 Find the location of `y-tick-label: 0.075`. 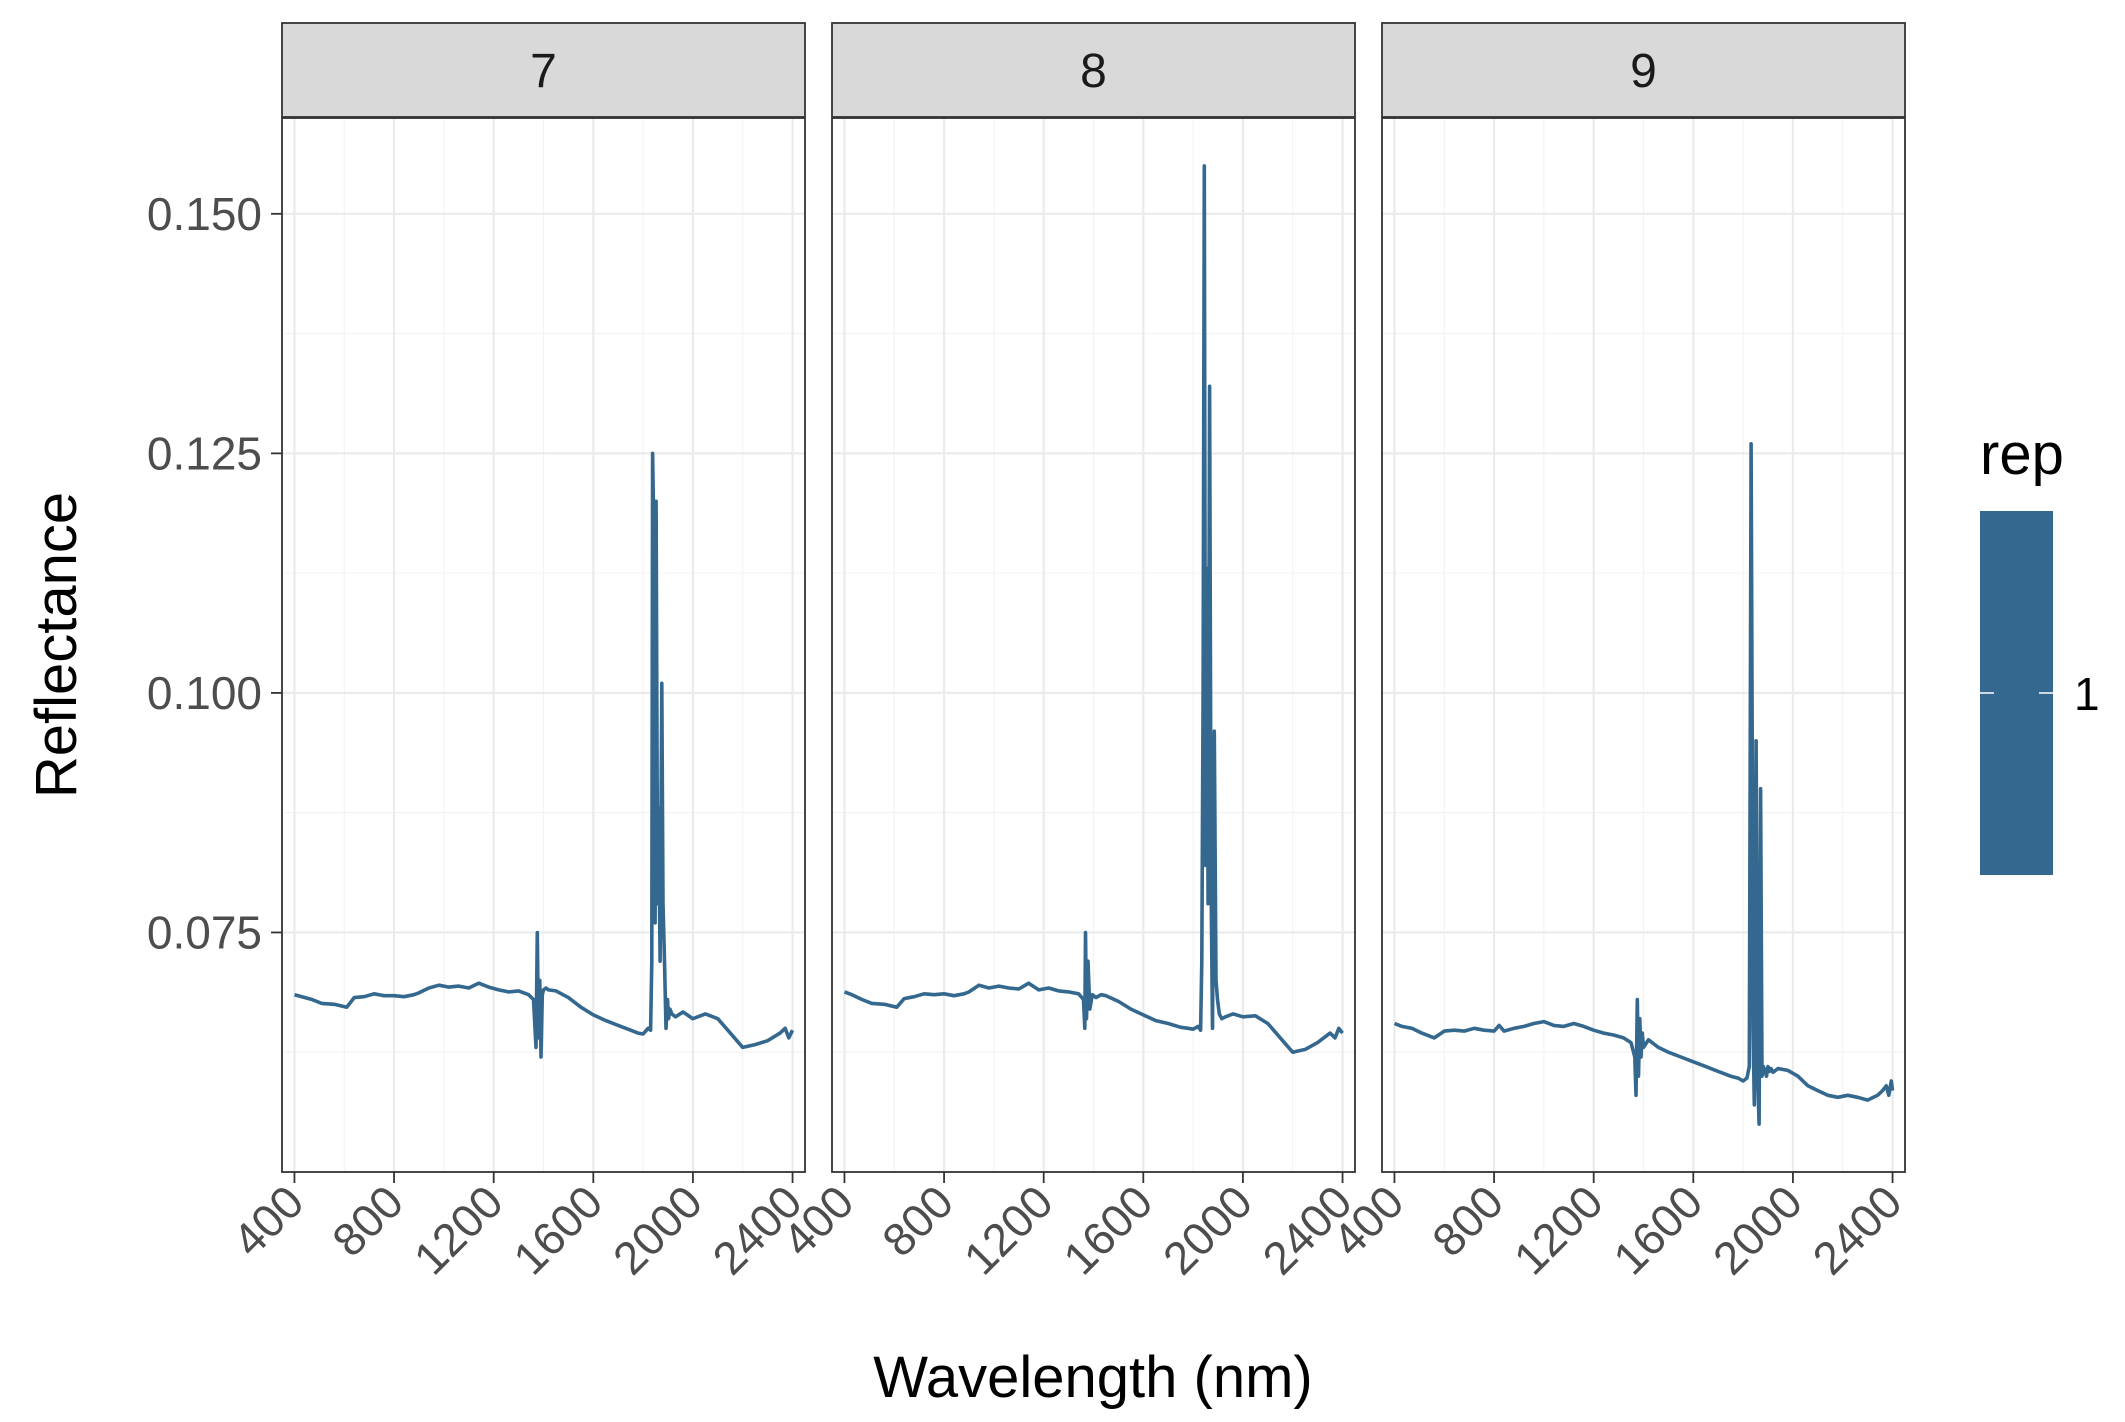

y-tick-label: 0.075 is located at coordinates (204, 932).